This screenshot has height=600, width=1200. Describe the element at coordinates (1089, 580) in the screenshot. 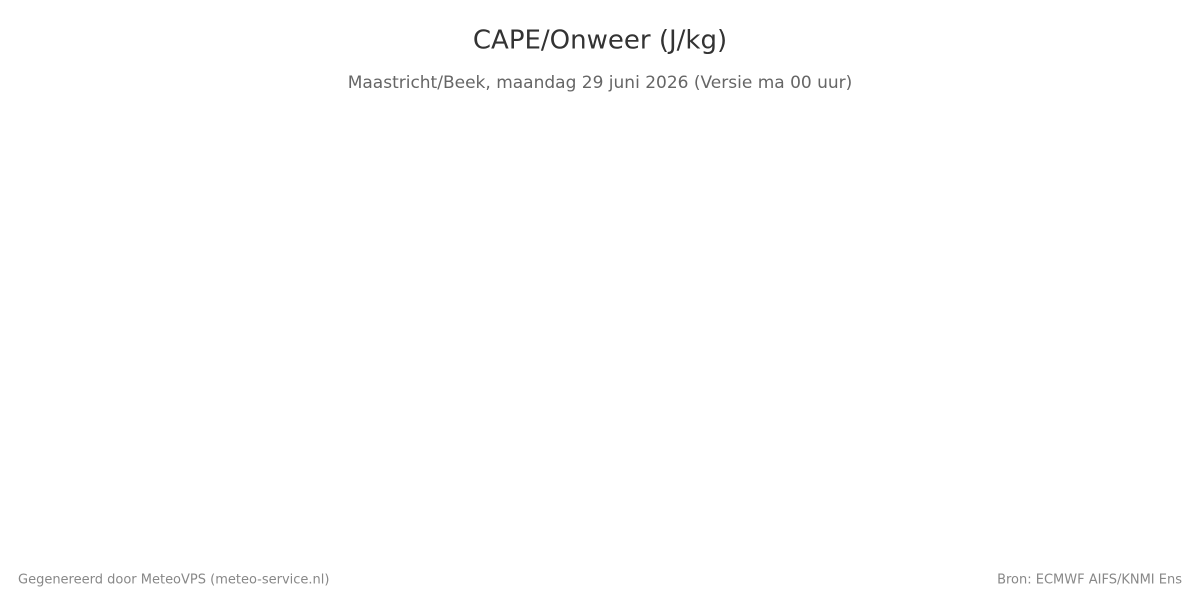

I see `footer-right: Bron: ECMWF AIFS/KNMI Ens` at that location.